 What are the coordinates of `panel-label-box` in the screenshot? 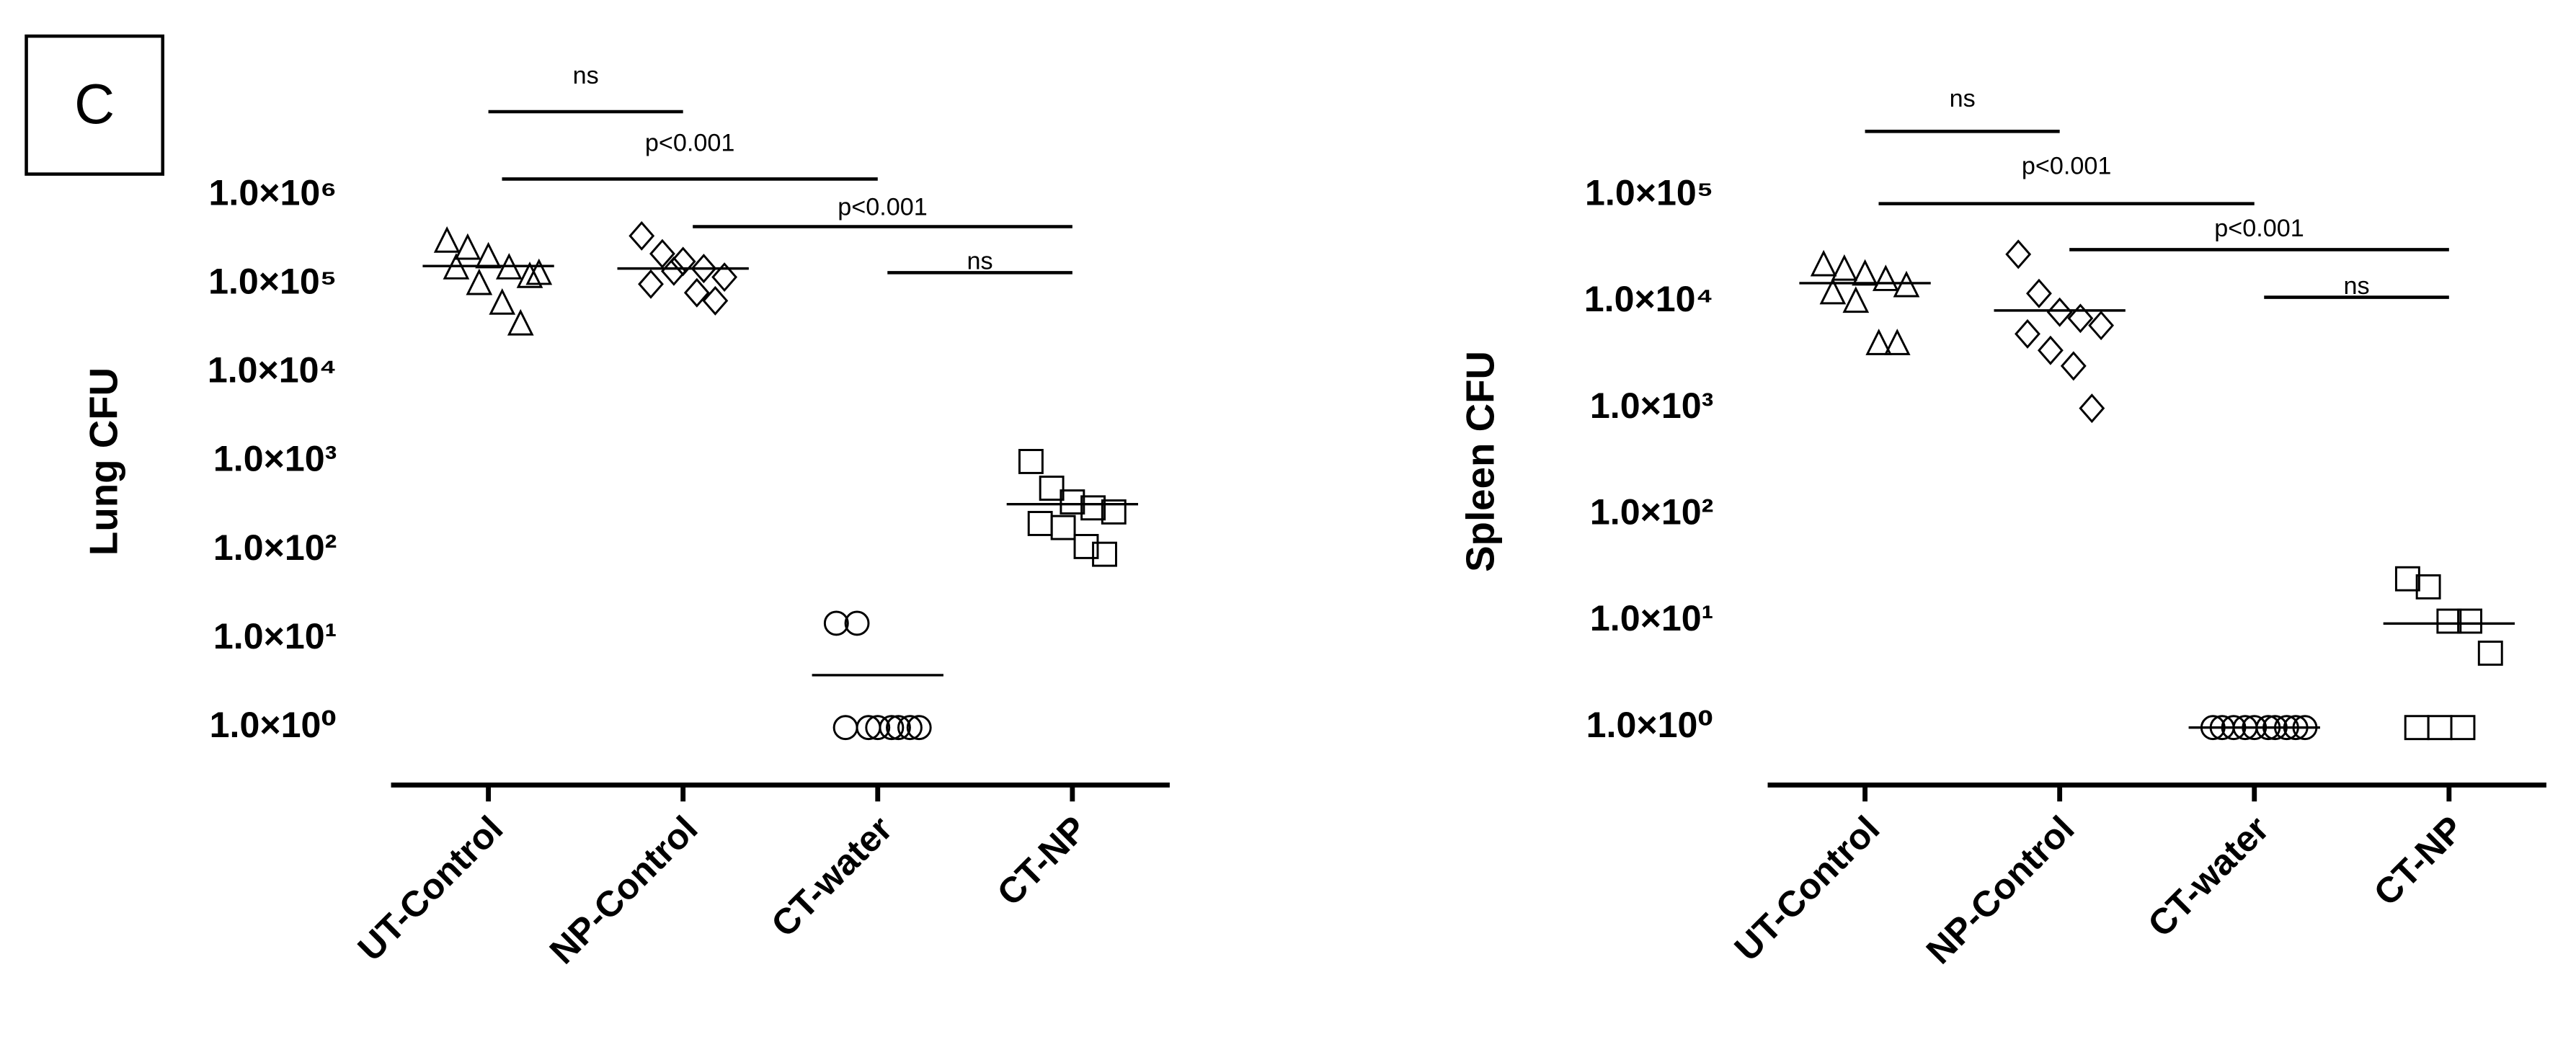 It's located at (95, 105).